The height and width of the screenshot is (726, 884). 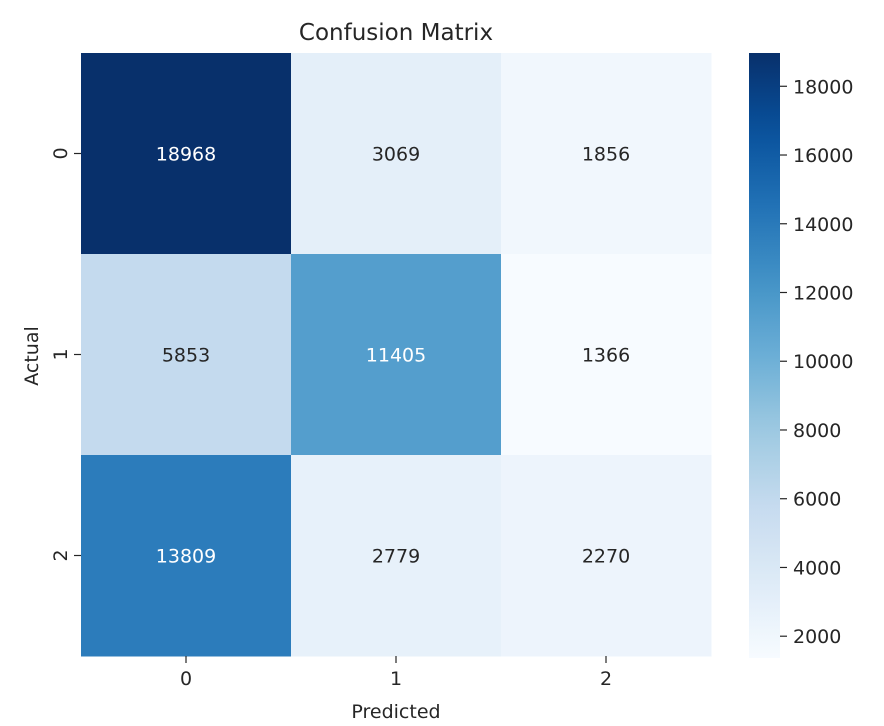 I want to click on y-axis: 0 1 2, so click(x=65, y=354).